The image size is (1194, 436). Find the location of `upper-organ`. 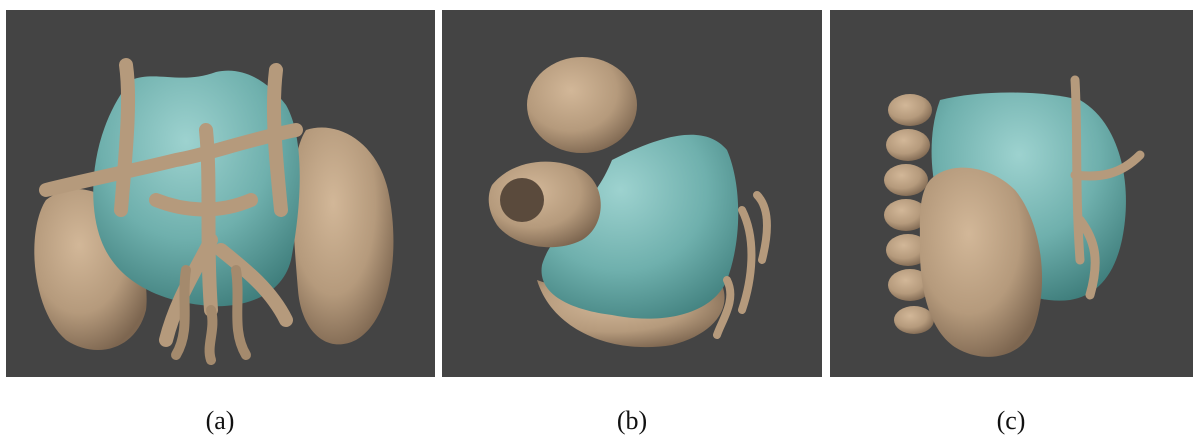

upper-organ is located at coordinates (582, 105).